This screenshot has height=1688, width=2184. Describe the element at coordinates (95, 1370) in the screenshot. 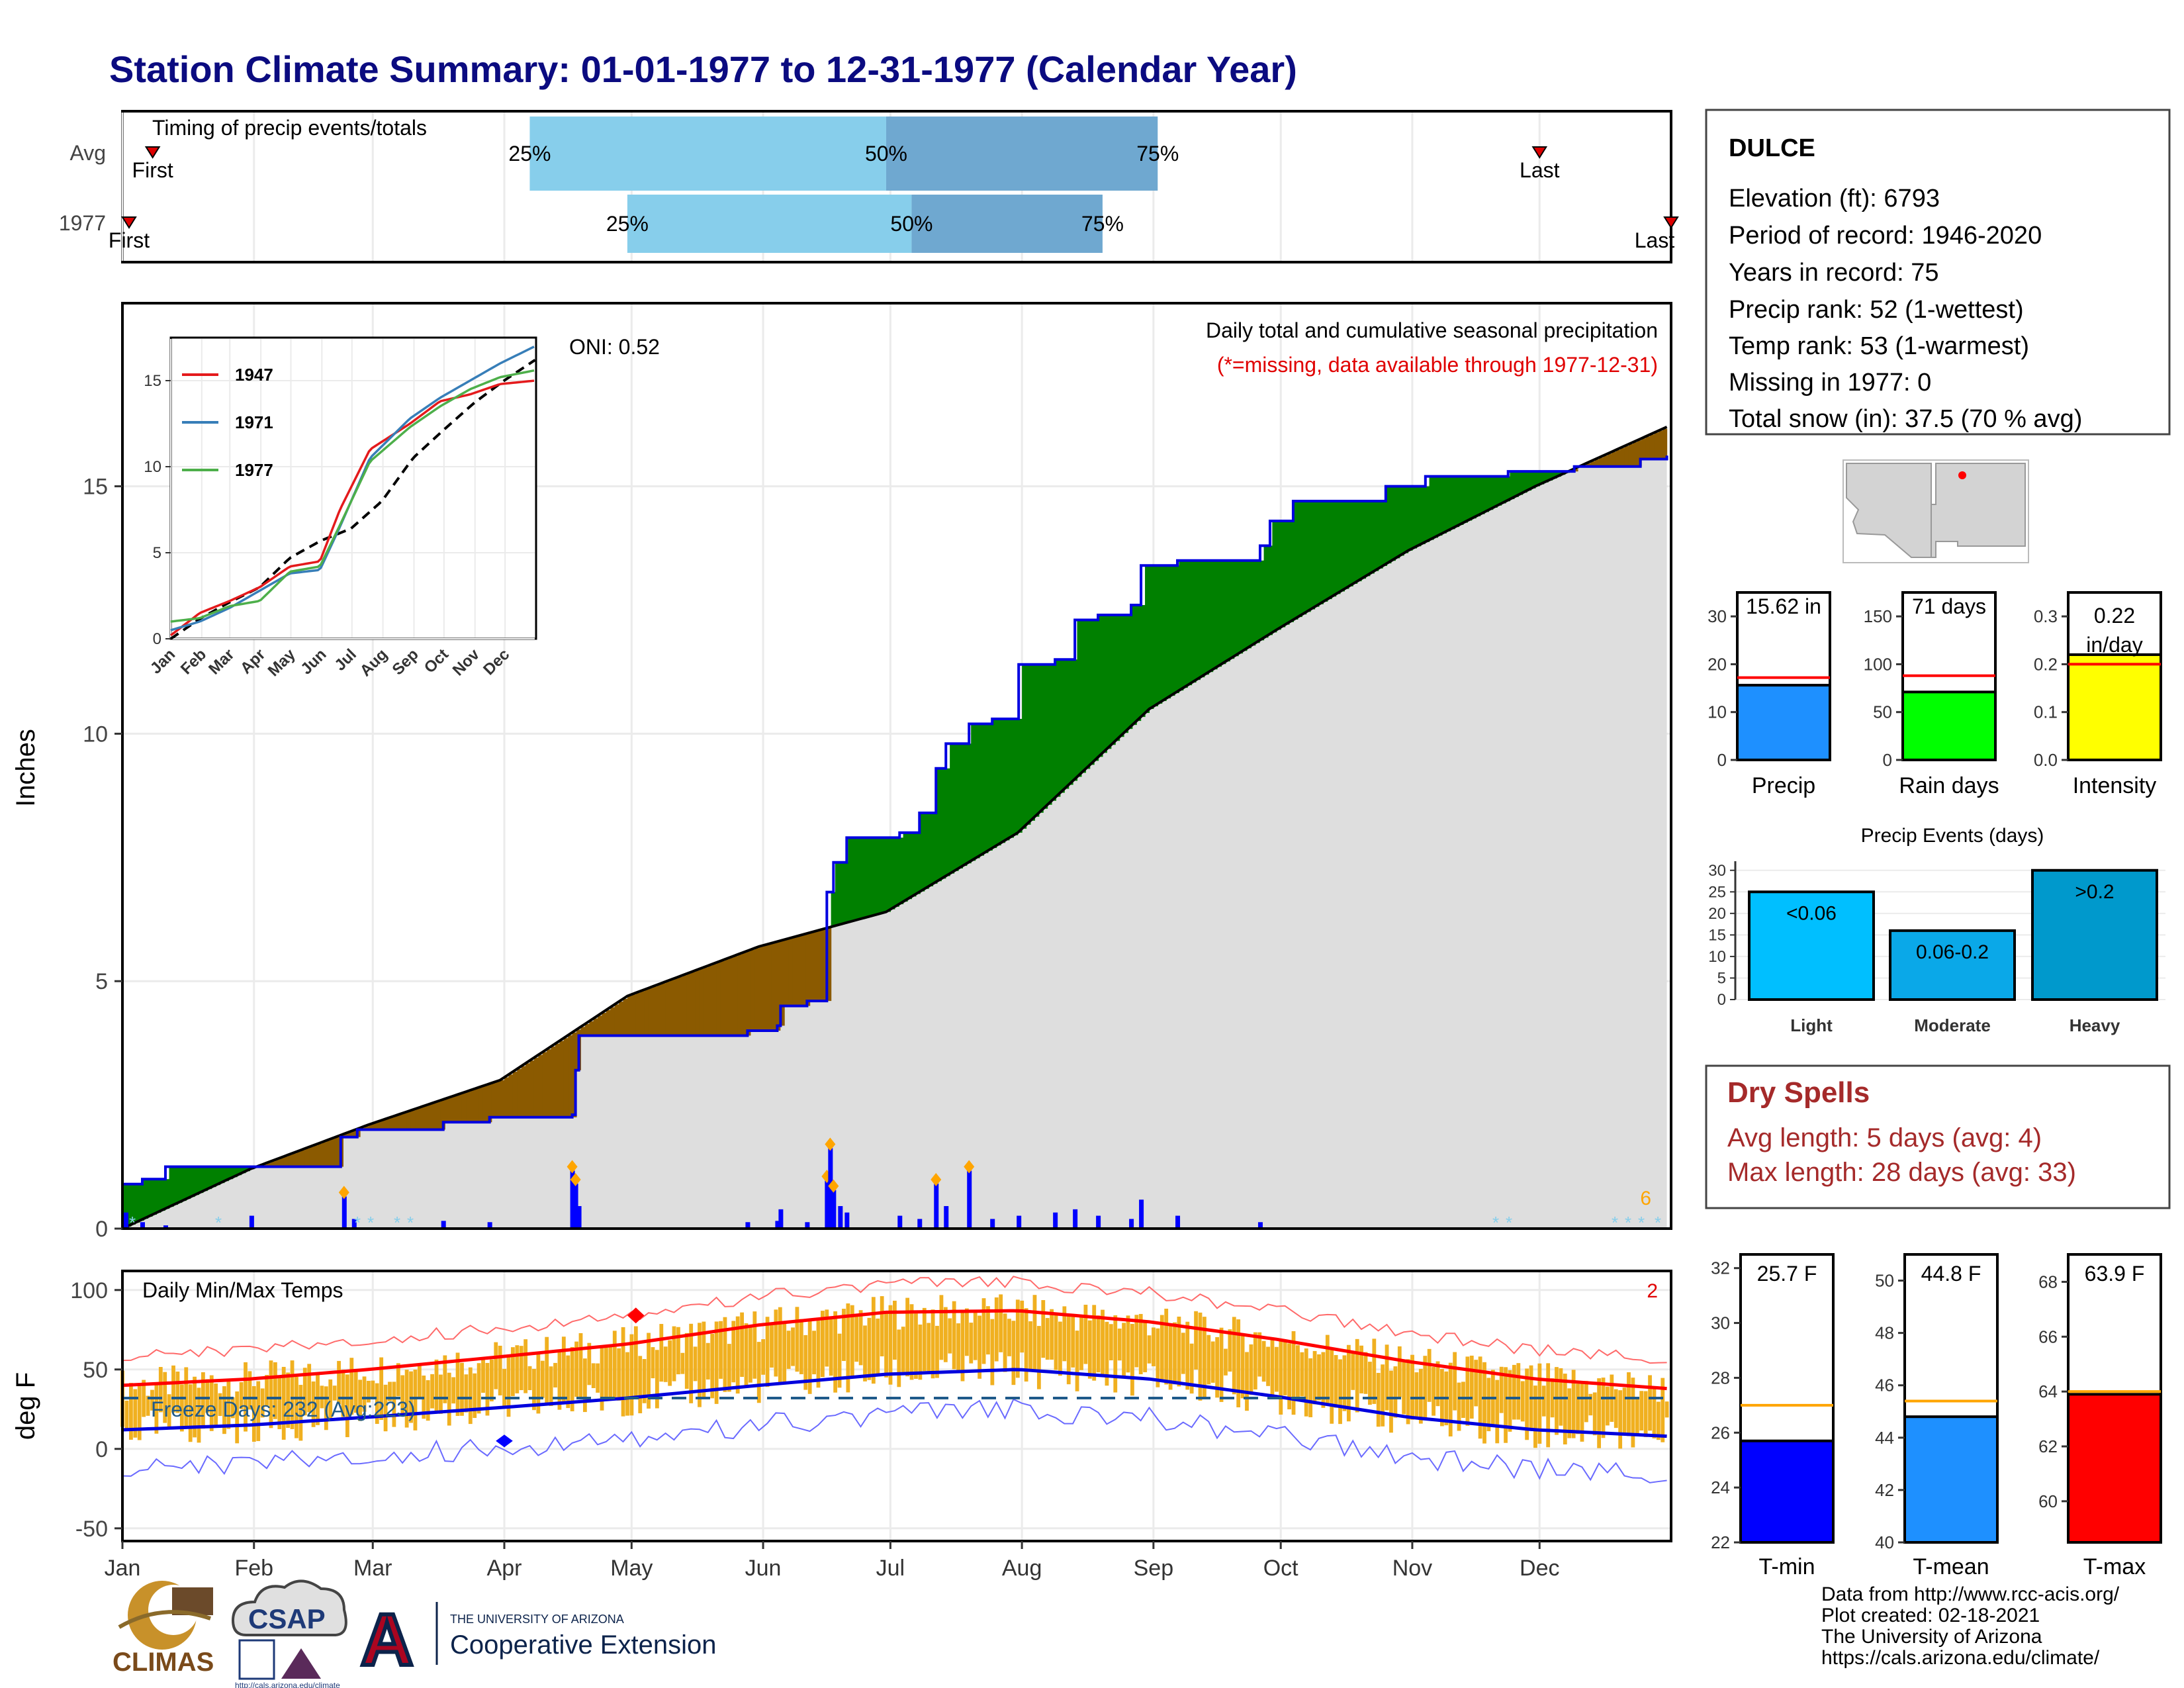

I see `temp-y-tick-label: 50` at that location.